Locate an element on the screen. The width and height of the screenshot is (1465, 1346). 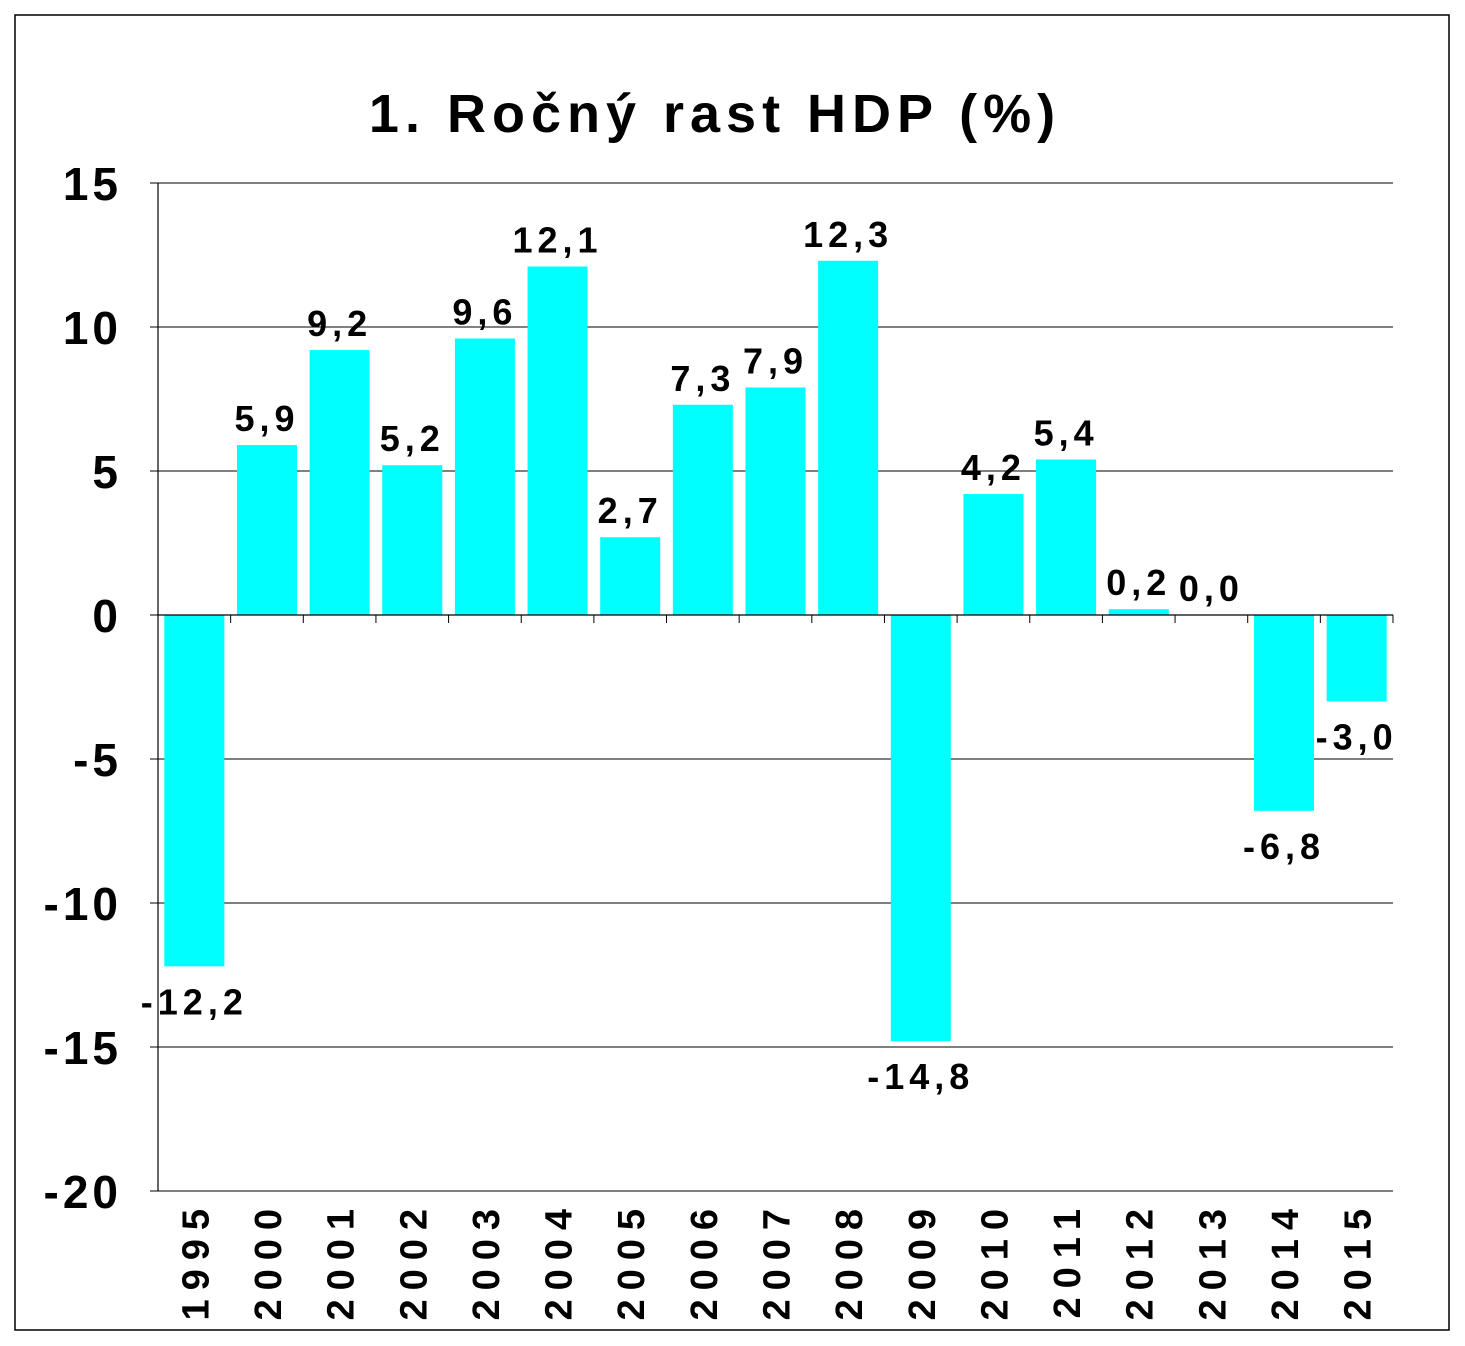
bar-2000 is located at coordinates (266, 530).